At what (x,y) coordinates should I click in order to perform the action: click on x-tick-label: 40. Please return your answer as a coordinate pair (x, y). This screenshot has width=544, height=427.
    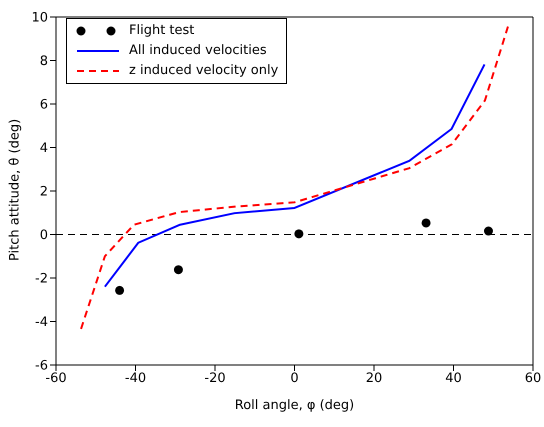
    Looking at the image, I should click on (453, 378).